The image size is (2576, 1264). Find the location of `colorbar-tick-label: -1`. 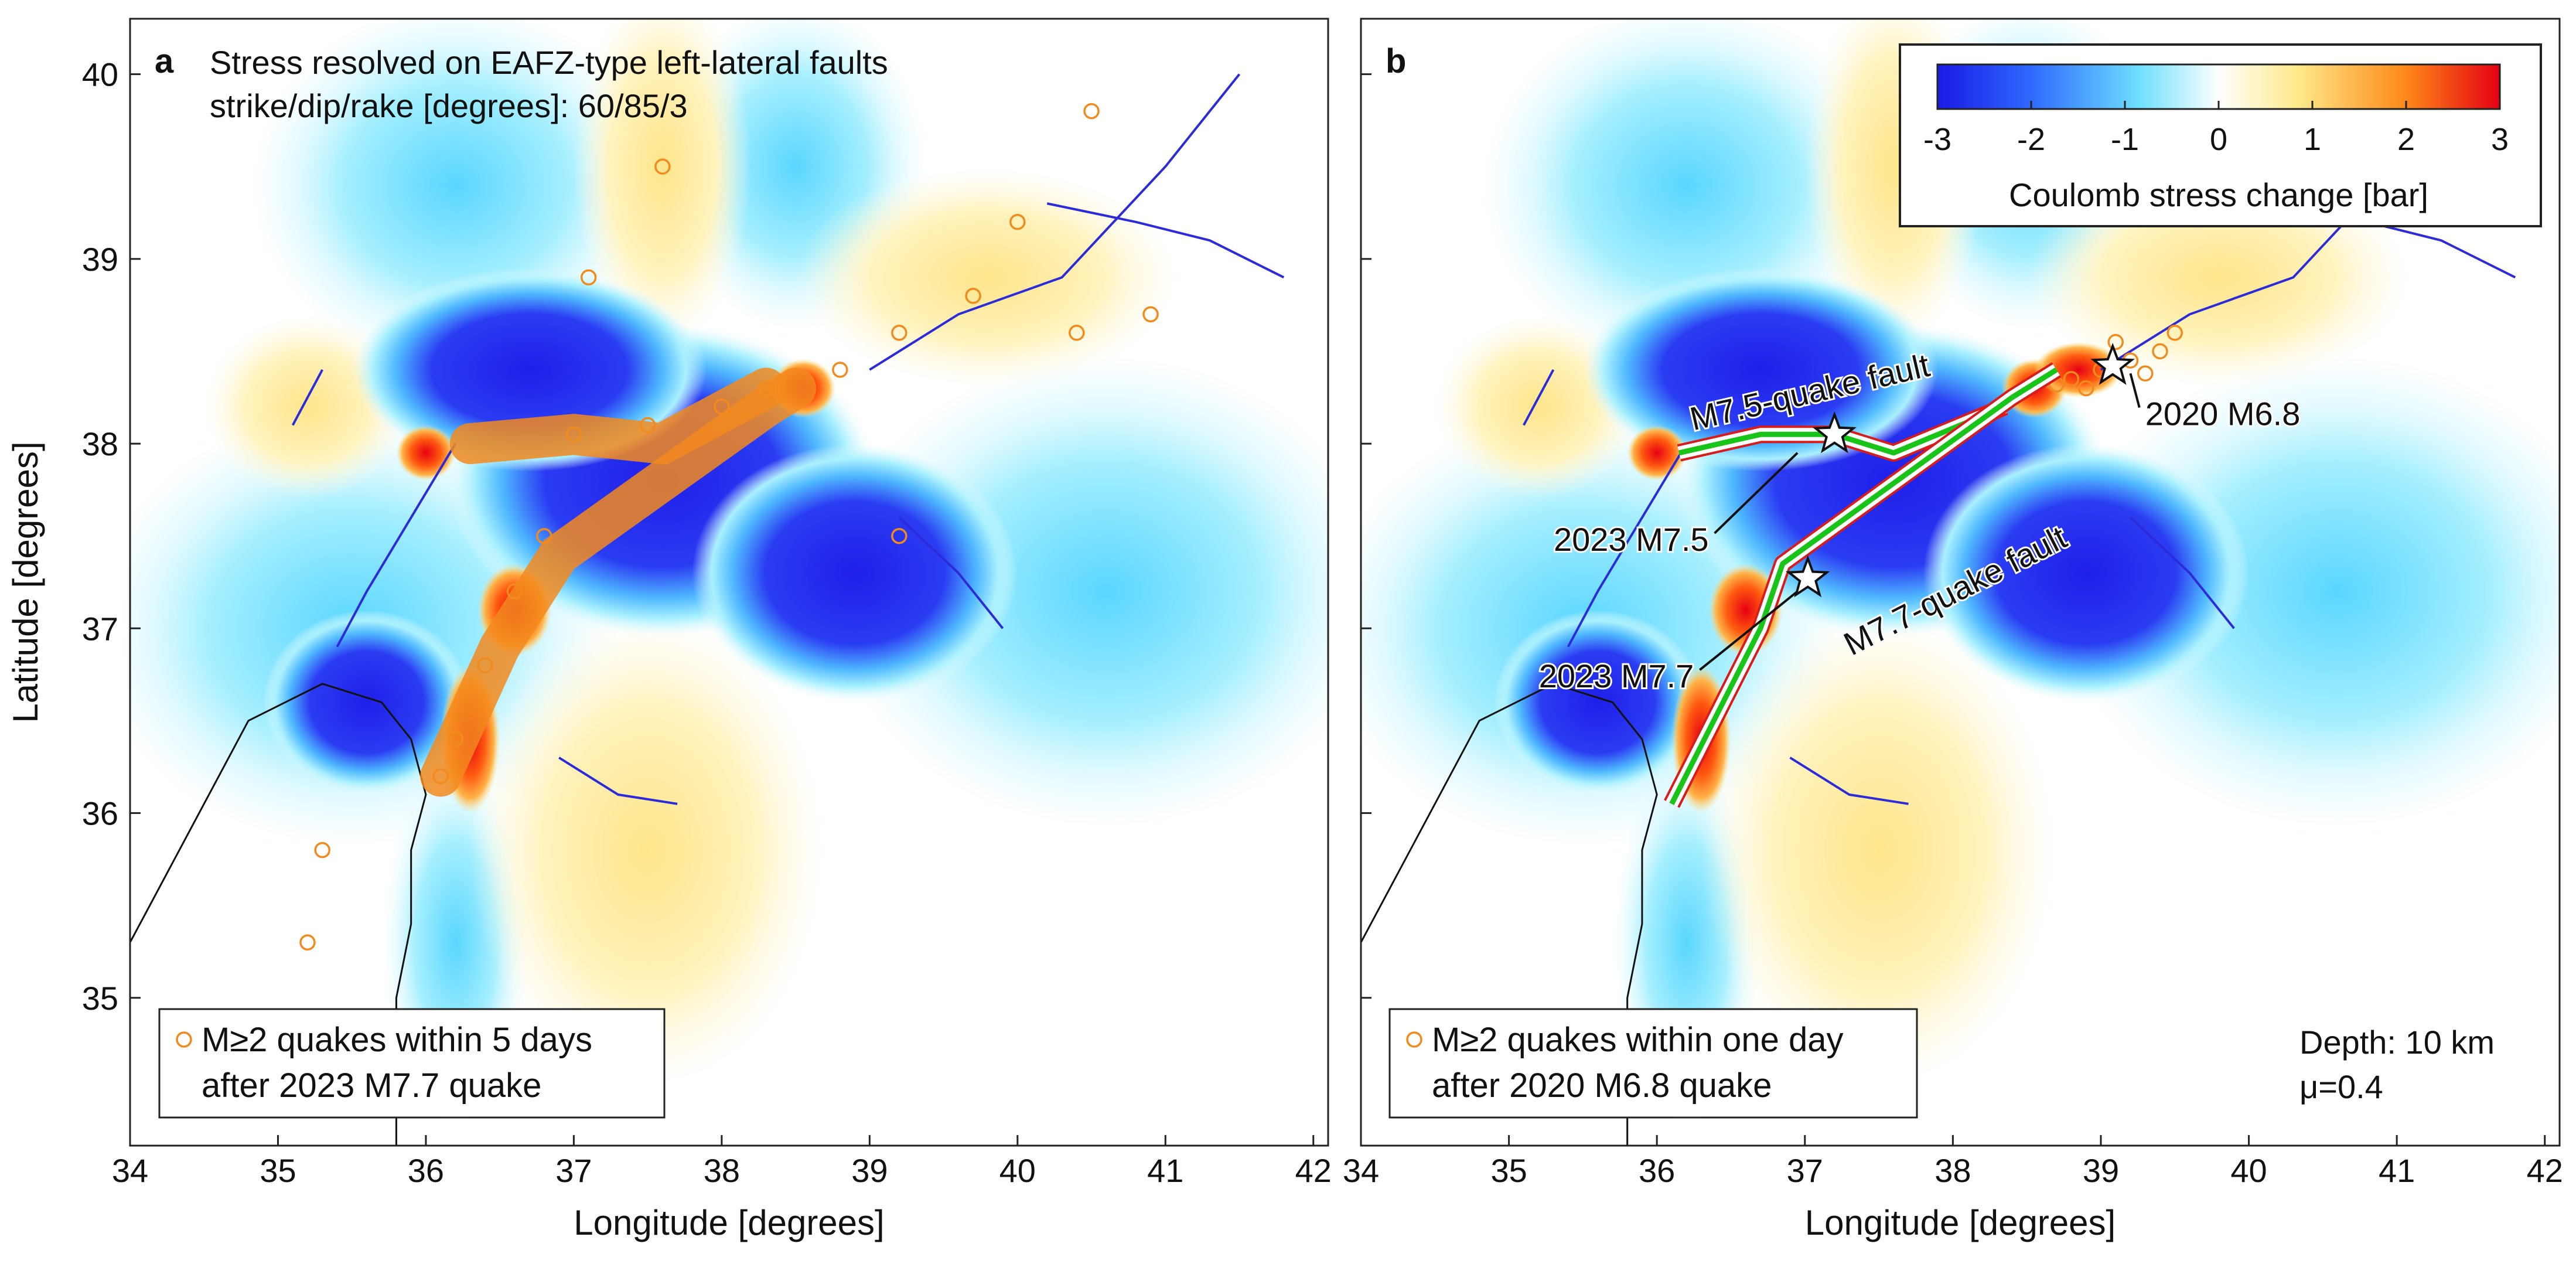

colorbar-tick-label: -1 is located at coordinates (2125, 140).